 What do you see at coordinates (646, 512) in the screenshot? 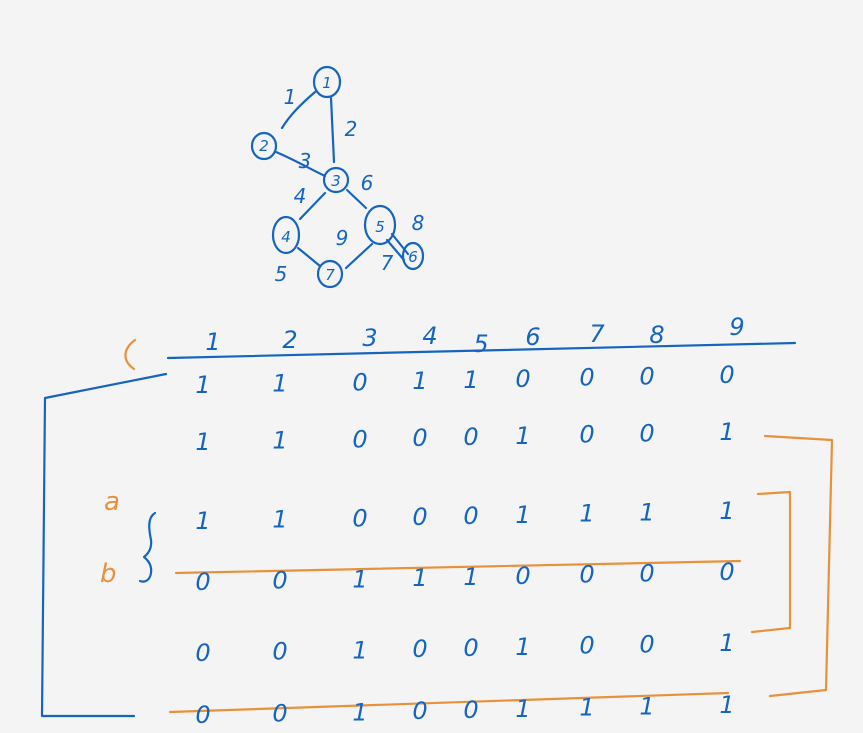
I see `matrix-cell-r3-c8: 1` at bounding box center [646, 512].